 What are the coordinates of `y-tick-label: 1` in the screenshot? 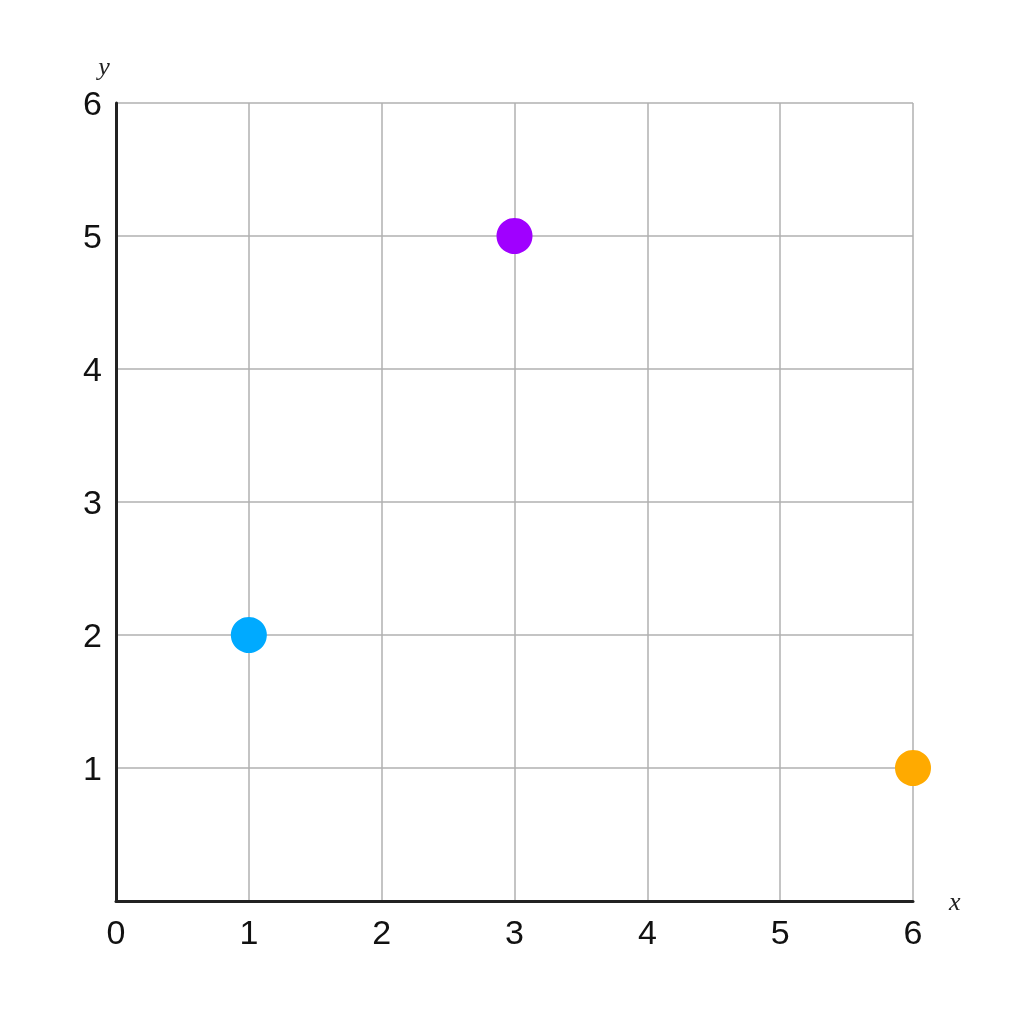 It's located at (92, 768).